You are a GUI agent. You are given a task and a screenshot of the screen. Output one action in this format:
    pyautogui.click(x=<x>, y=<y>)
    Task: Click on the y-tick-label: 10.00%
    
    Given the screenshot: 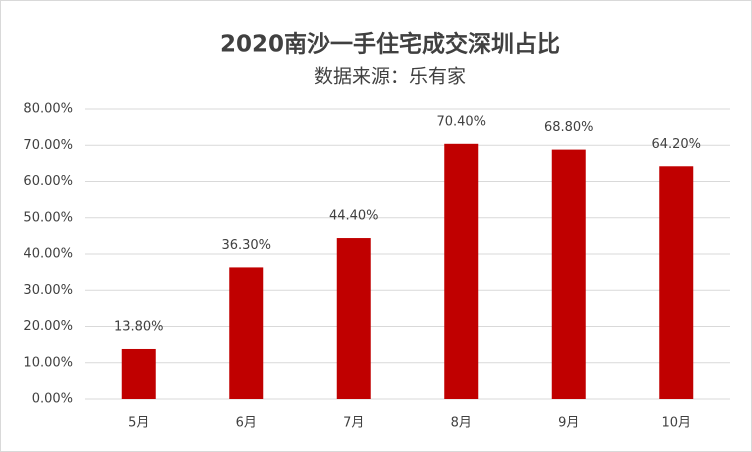 What is the action you would take?
    pyautogui.click(x=48, y=362)
    